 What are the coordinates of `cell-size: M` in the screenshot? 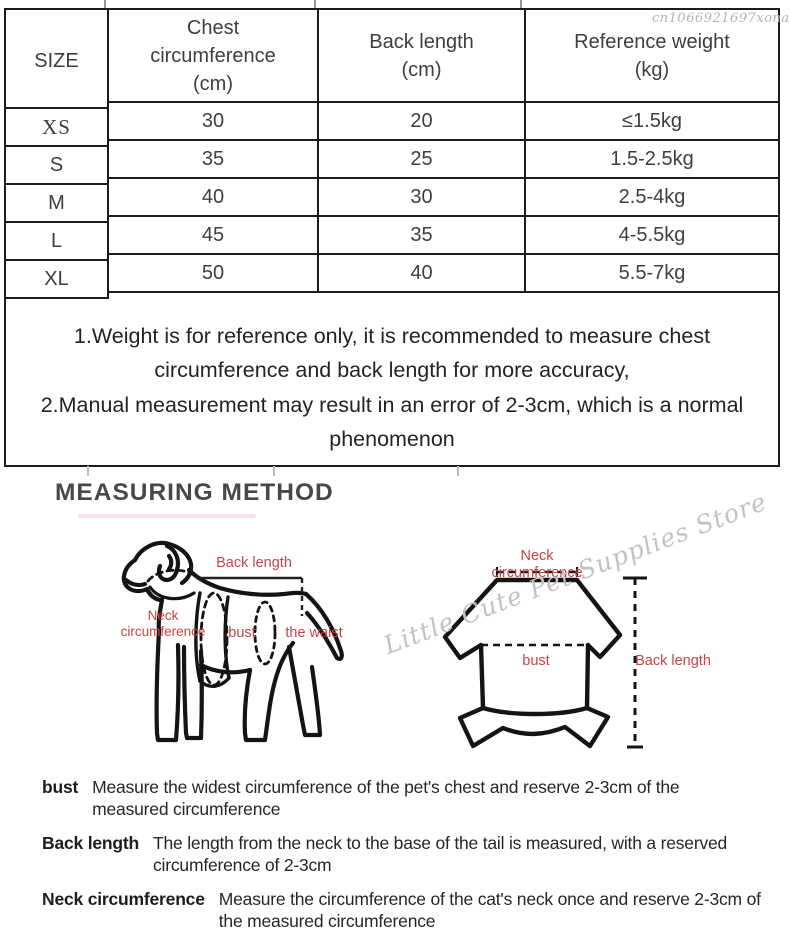 It's located at (56, 204).